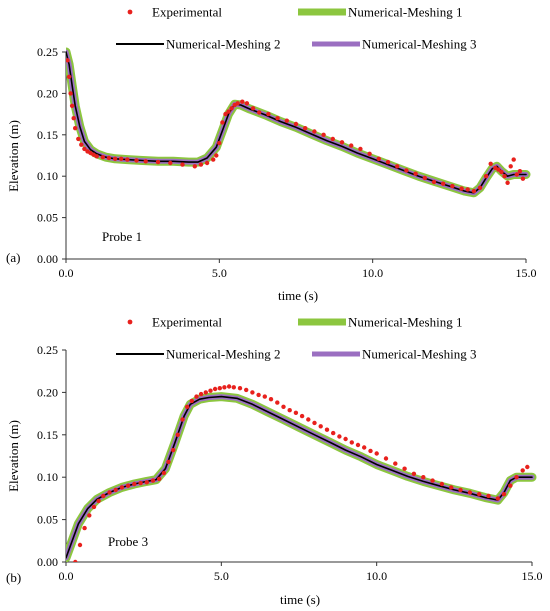  What do you see at coordinates (13, 577) in the screenshot?
I see `panel-label: (b)` at bounding box center [13, 577].